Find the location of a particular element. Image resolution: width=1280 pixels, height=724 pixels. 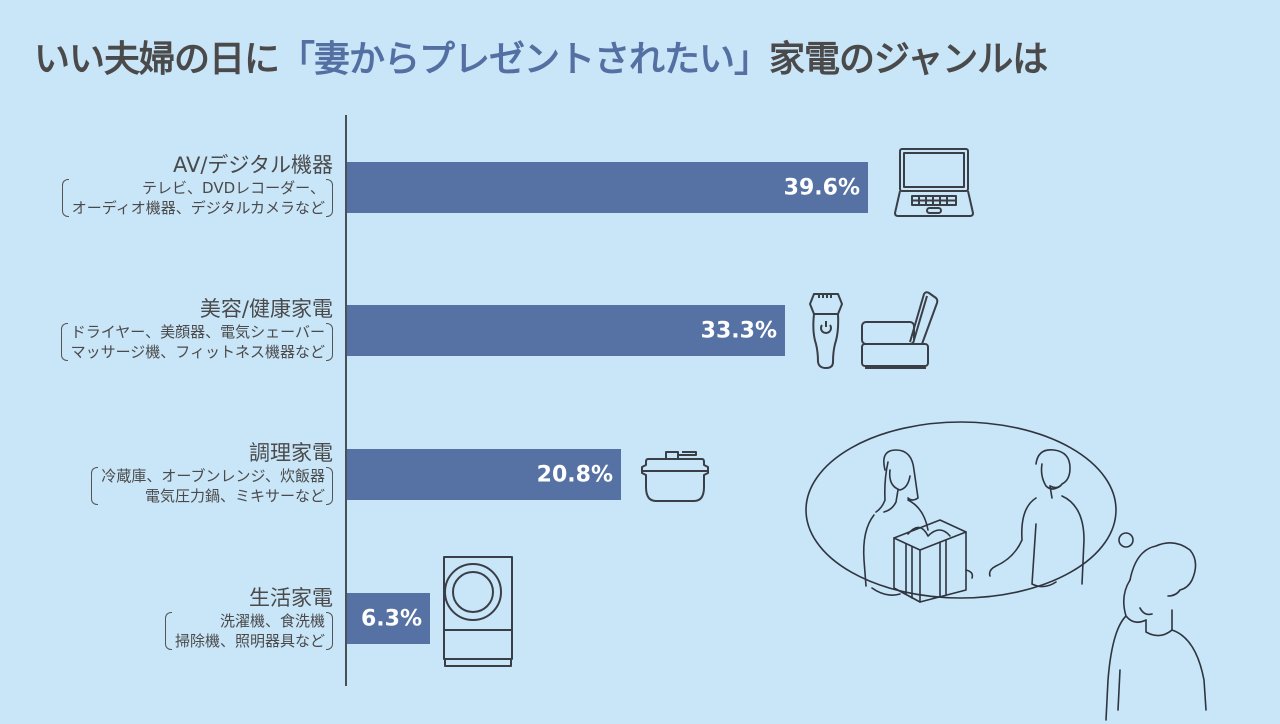

category-label-household: 生活家電 洗濯機、食洗機掃除機、照明器具など is located at coordinates (249, 618).